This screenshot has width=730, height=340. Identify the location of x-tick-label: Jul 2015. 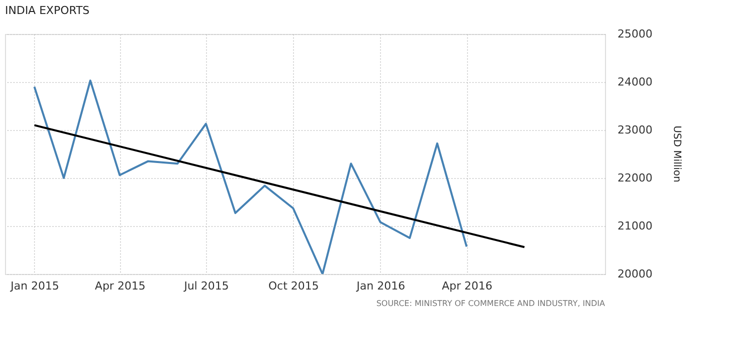
(206, 286).